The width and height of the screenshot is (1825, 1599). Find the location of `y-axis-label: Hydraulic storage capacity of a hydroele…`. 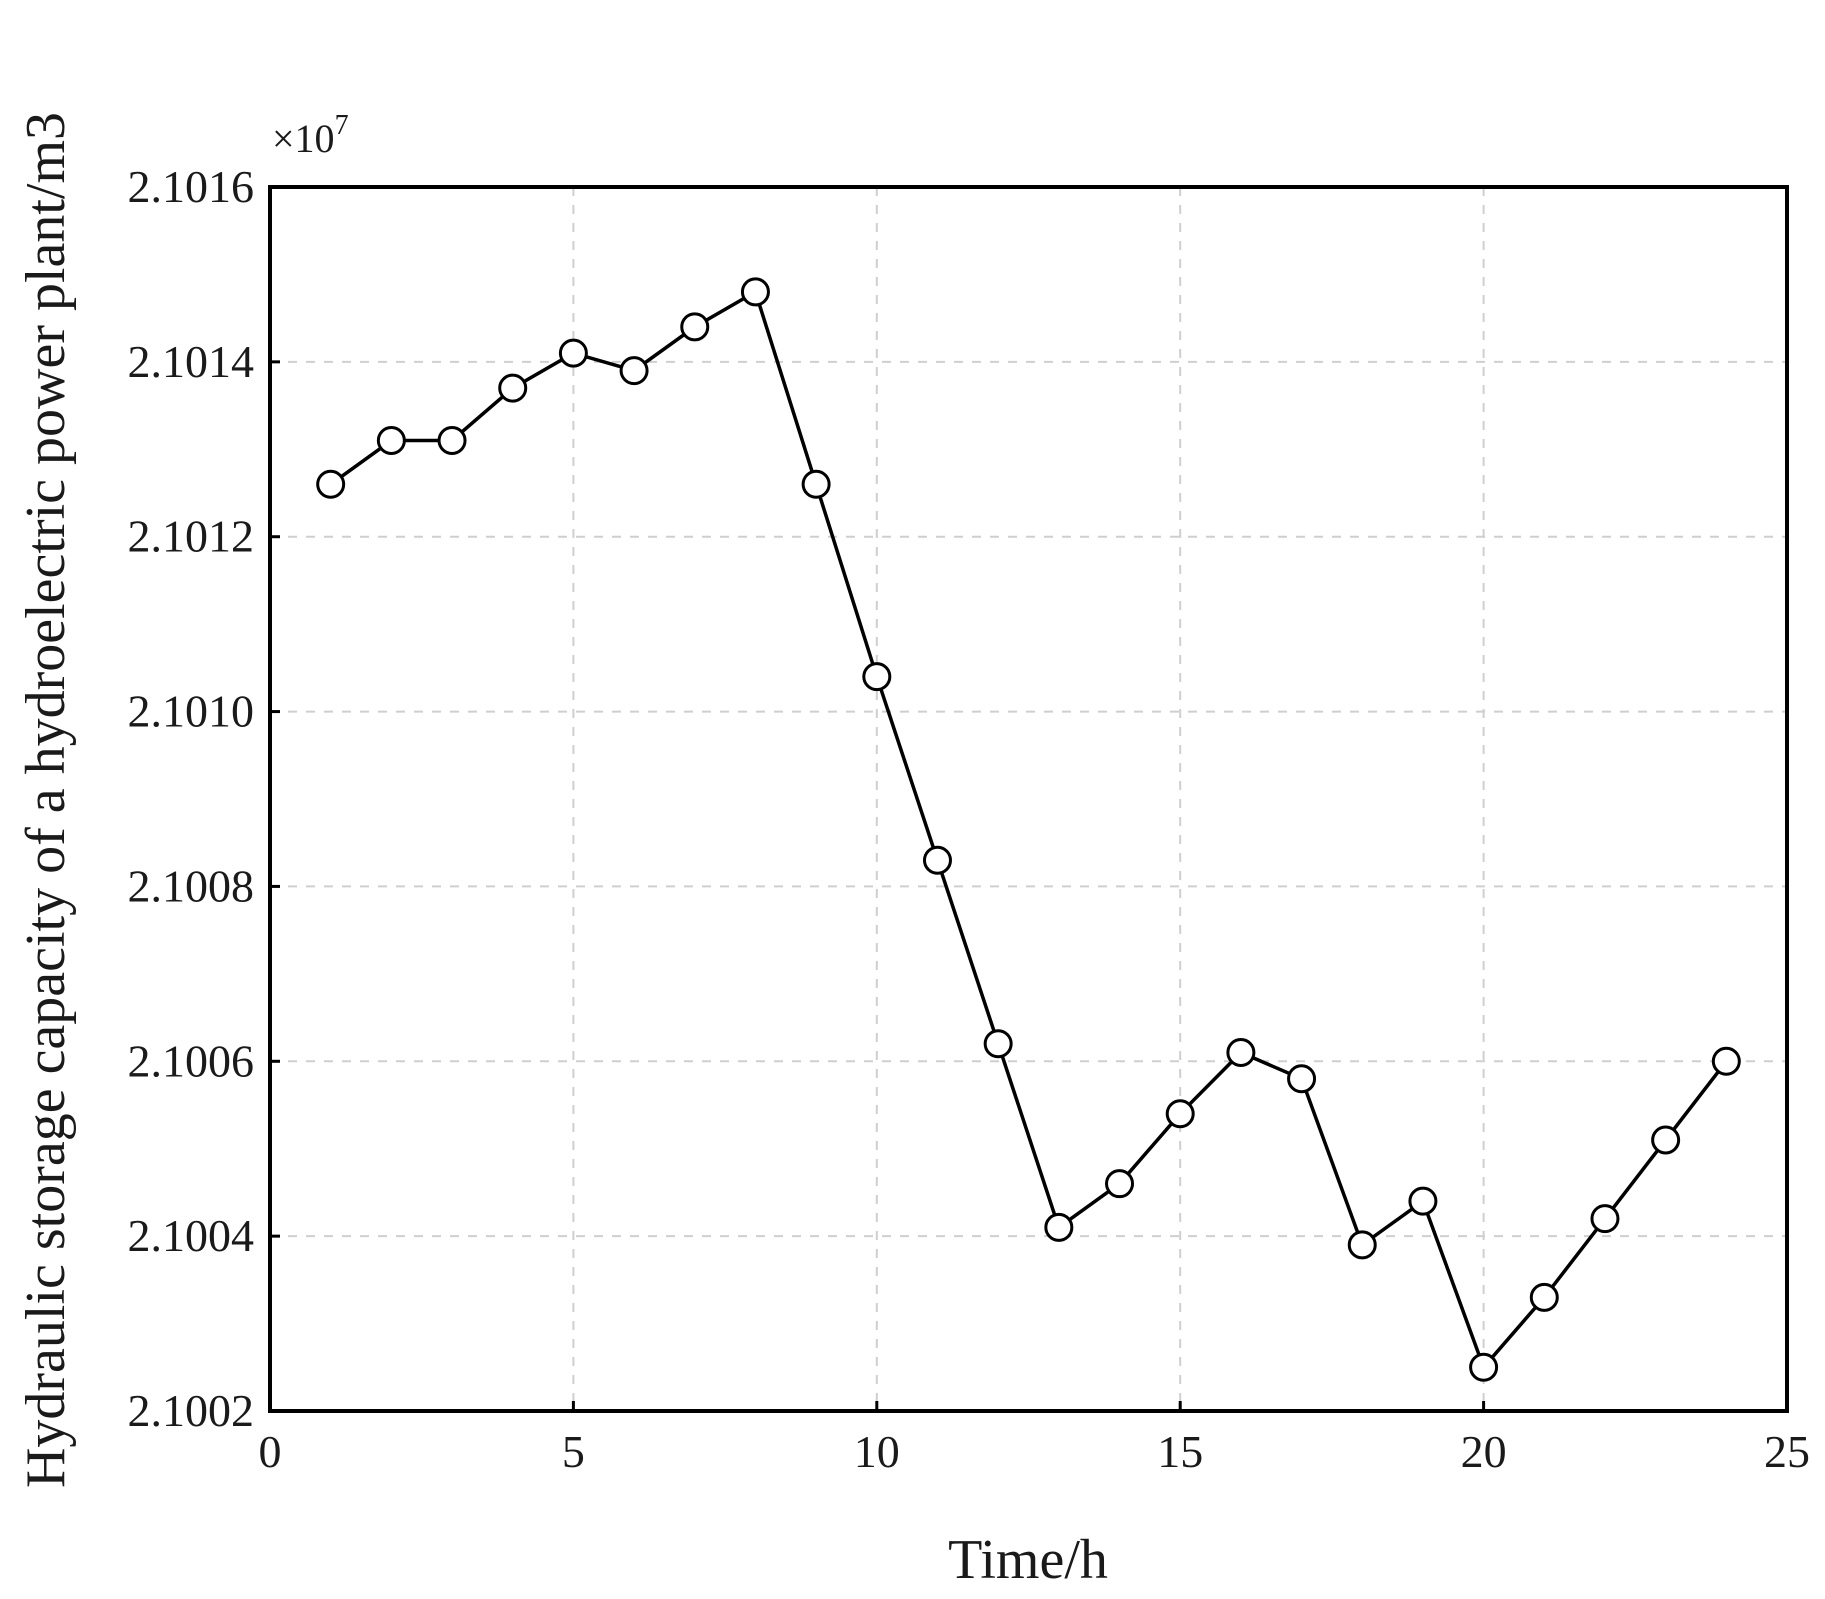

y-axis-label: Hydraulic storage capacity of a hydroele… is located at coordinates (46, 800).